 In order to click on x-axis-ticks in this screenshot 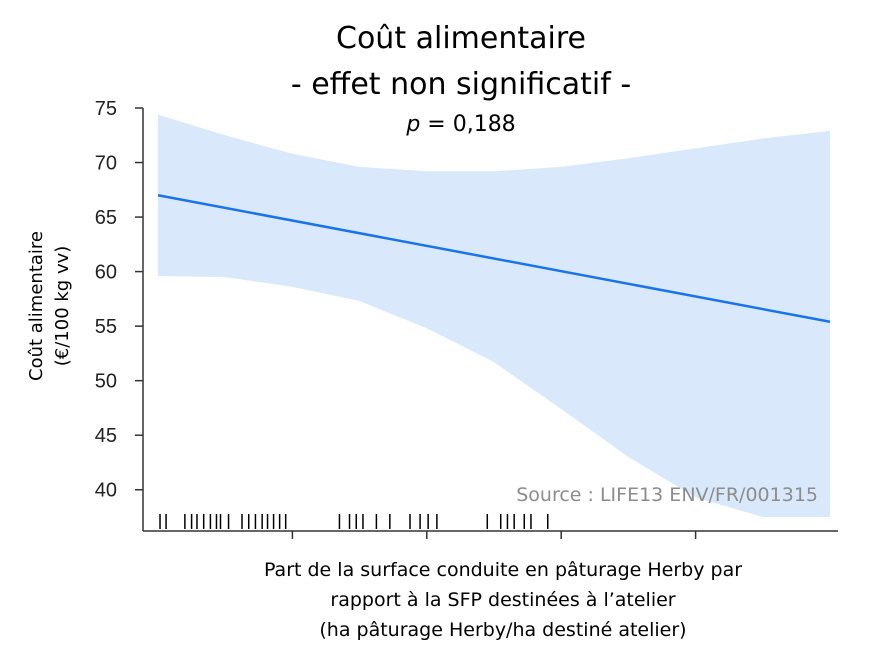, I will do `click(494, 535)`.